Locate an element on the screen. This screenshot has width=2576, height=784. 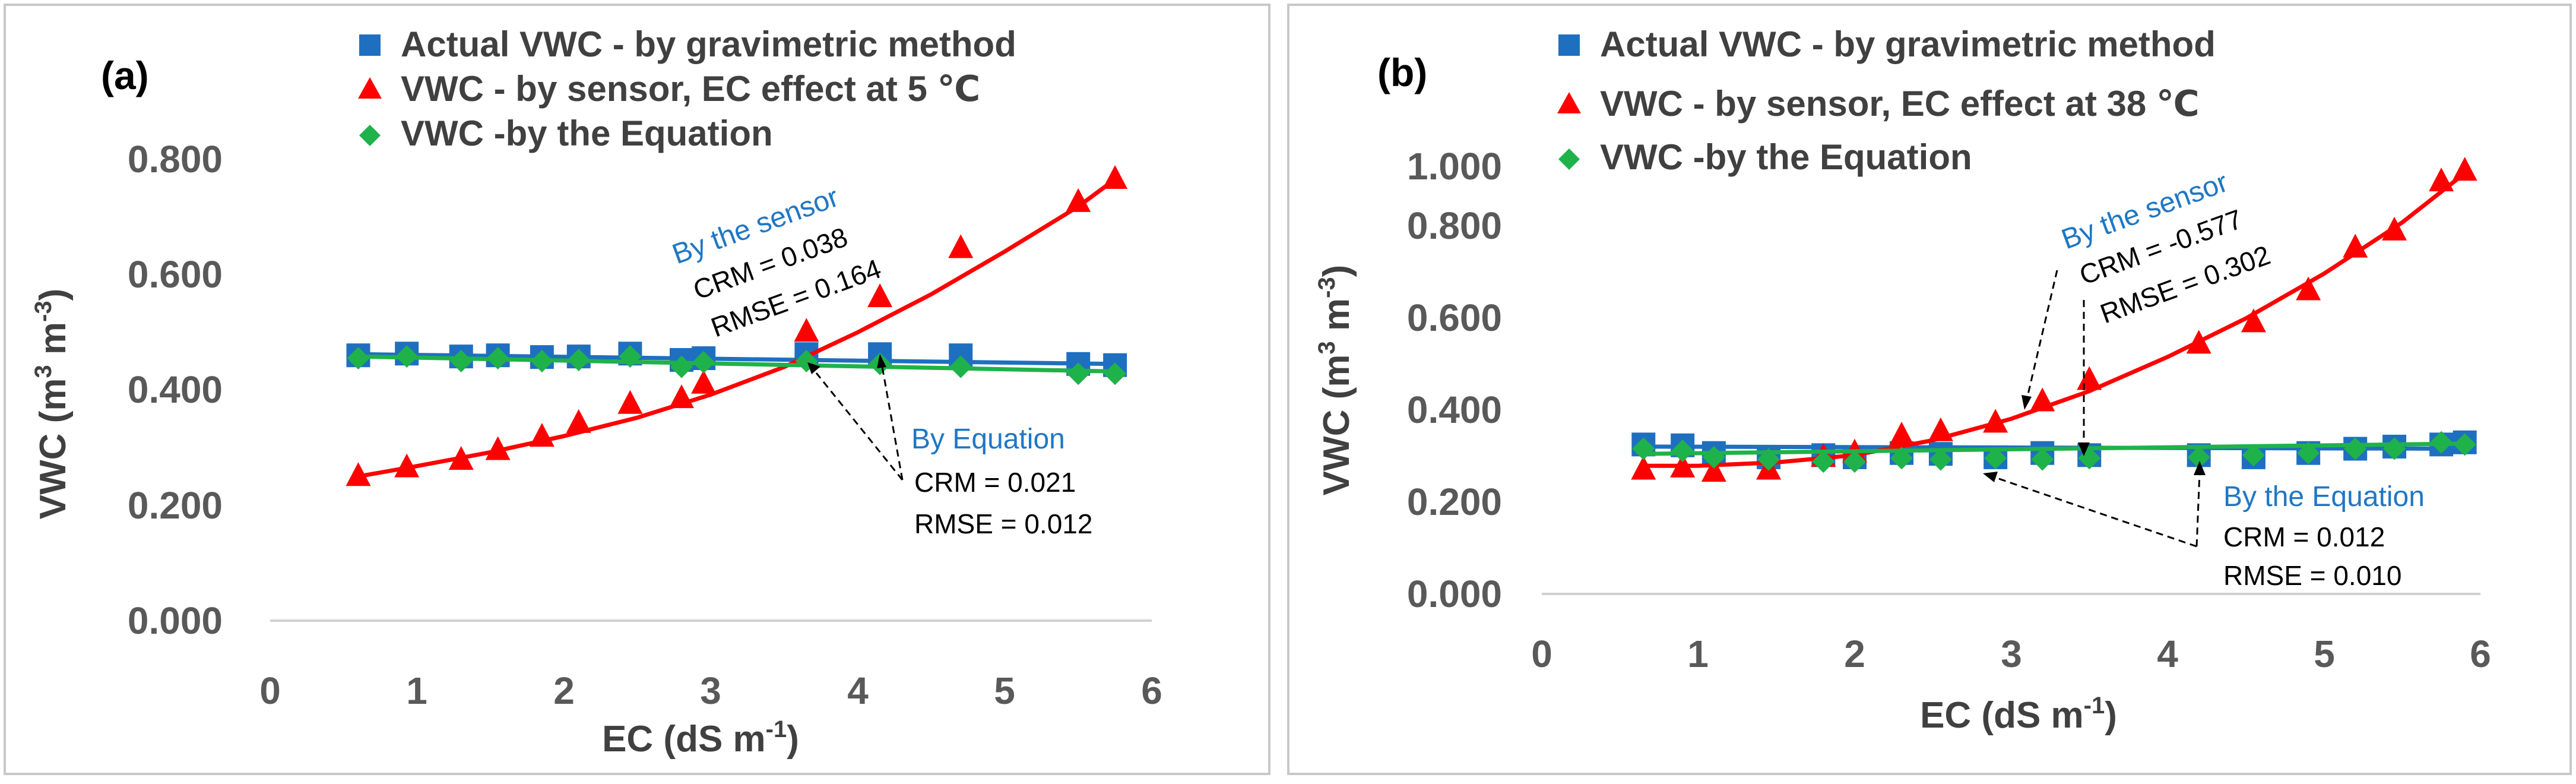
legend-b-actual-label: Actual VWC - by gravimetric method is located at coordinates (1908, 44).